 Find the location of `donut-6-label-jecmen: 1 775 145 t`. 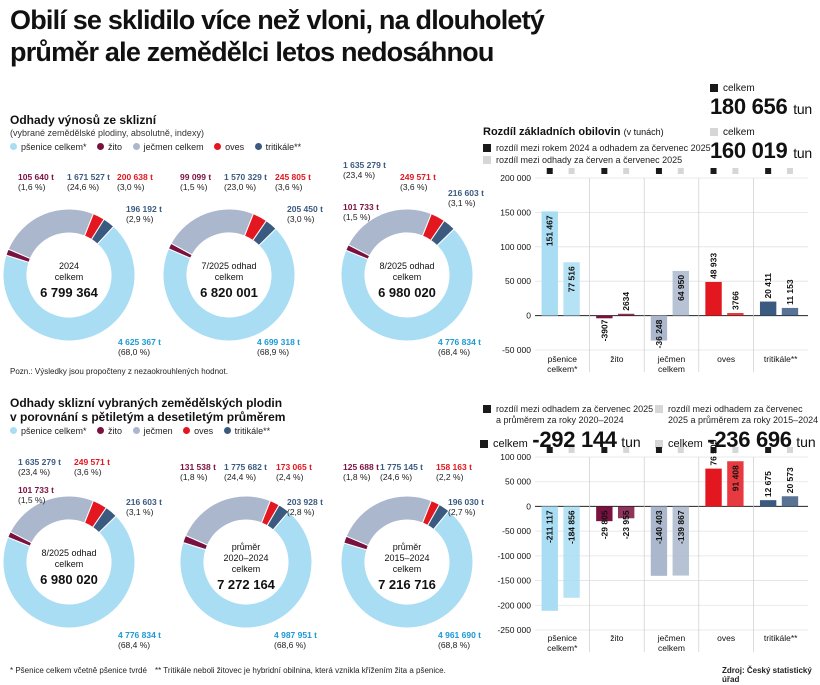

donut-6-label-jecmen: 1 775 145 t is located at coordinates (401, 467).